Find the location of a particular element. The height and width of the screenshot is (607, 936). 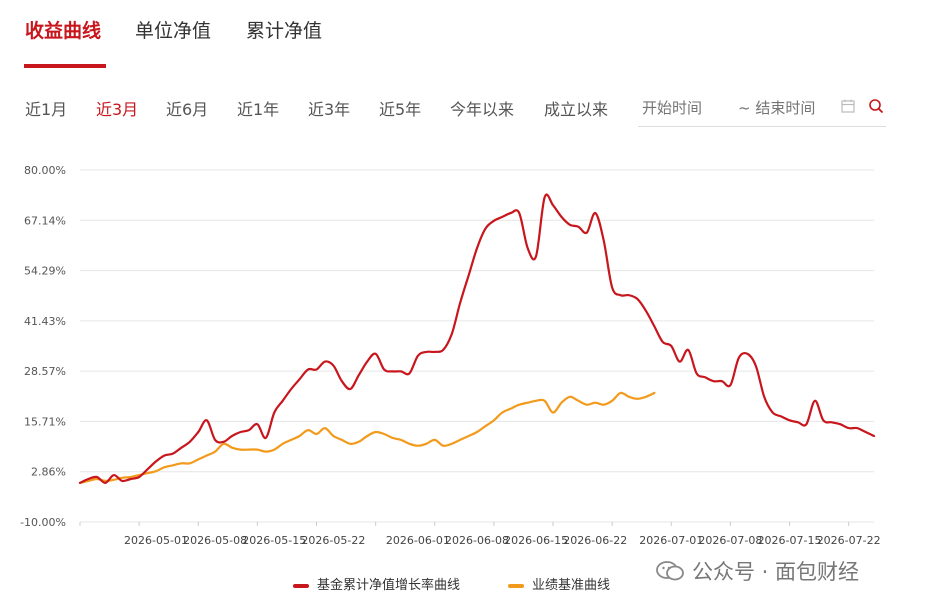

x-tick-label: 2026-05-15 is located at coordinates (274, 540).